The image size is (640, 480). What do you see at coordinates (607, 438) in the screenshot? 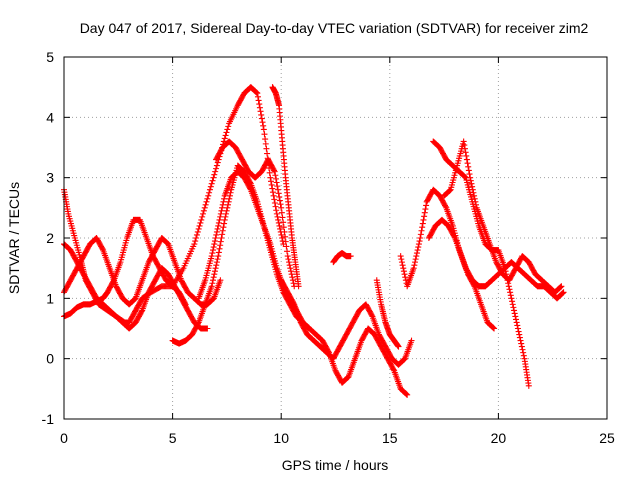
I see `x-tick-label: 25` at bounding box center [607, 438].